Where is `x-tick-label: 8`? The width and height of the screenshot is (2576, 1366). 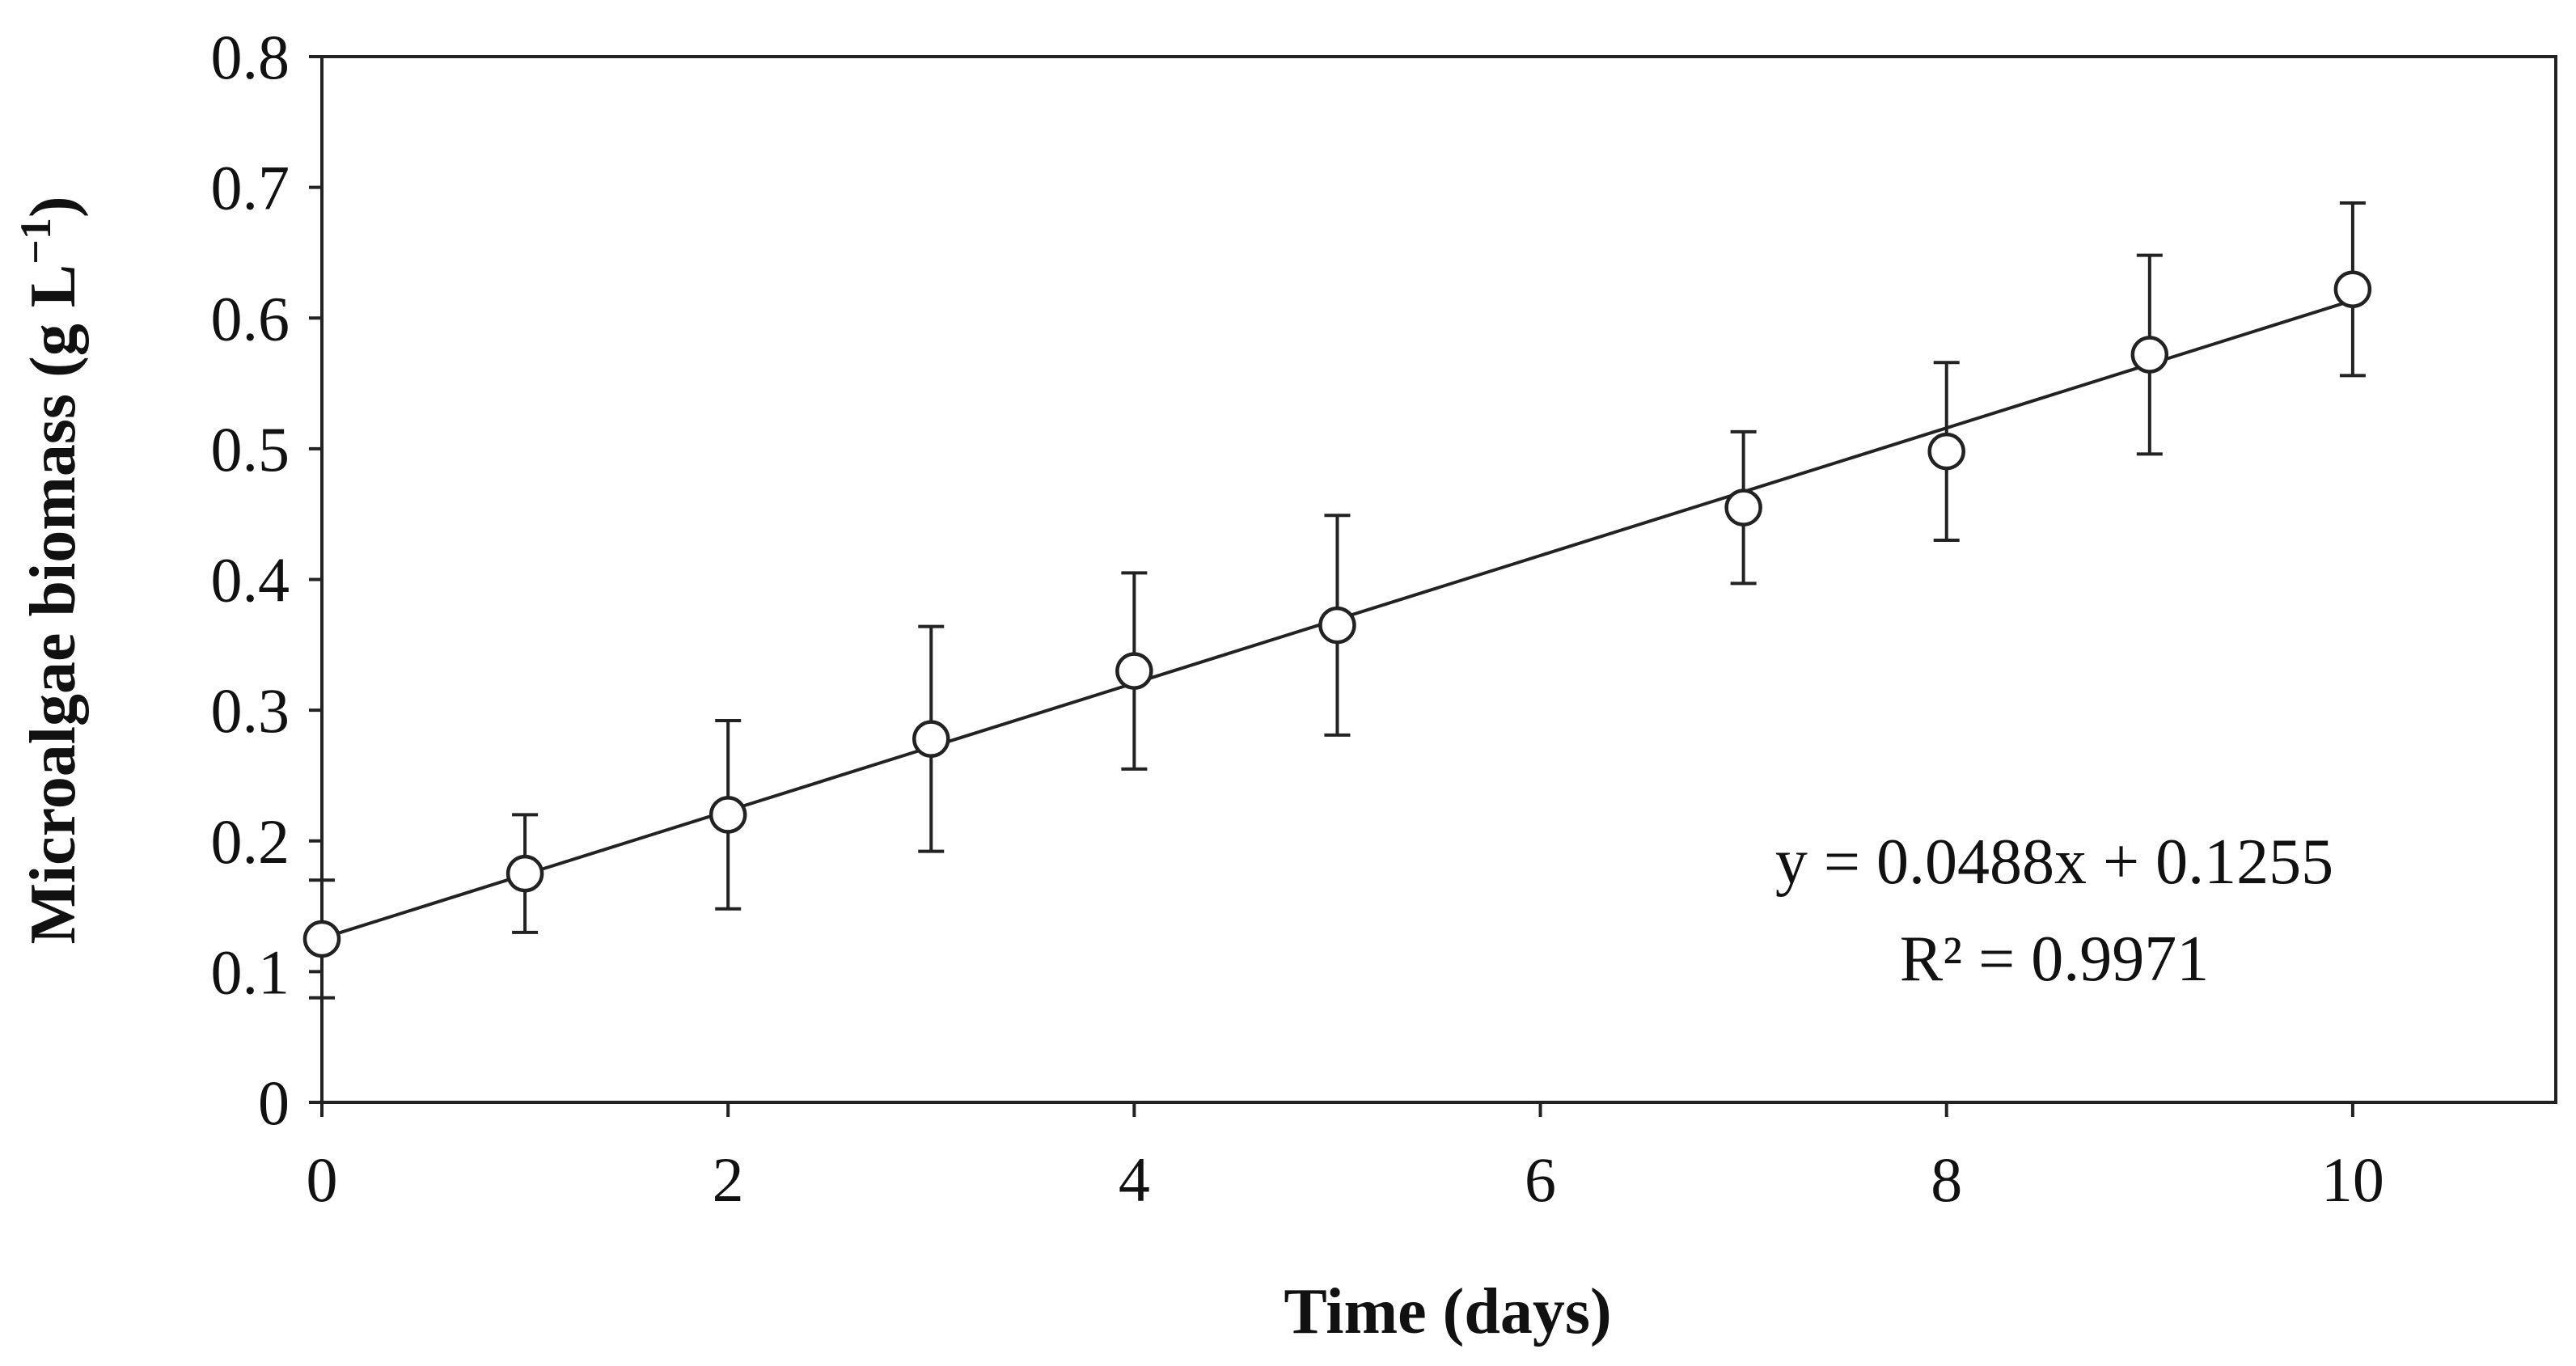
x-tick-label: 8 is located at coordinates (1947, 1179).